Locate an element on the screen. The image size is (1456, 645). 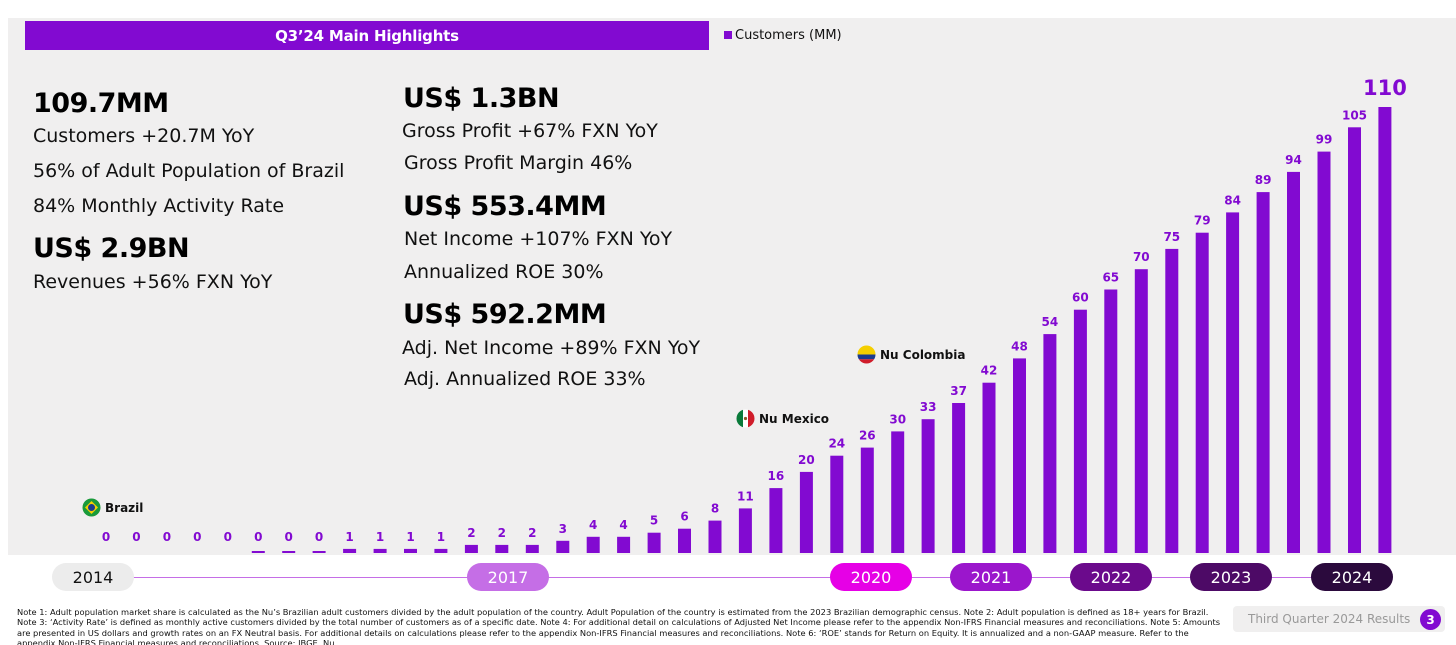
bar-value-label: 5 is located at coordinates (654, 521).